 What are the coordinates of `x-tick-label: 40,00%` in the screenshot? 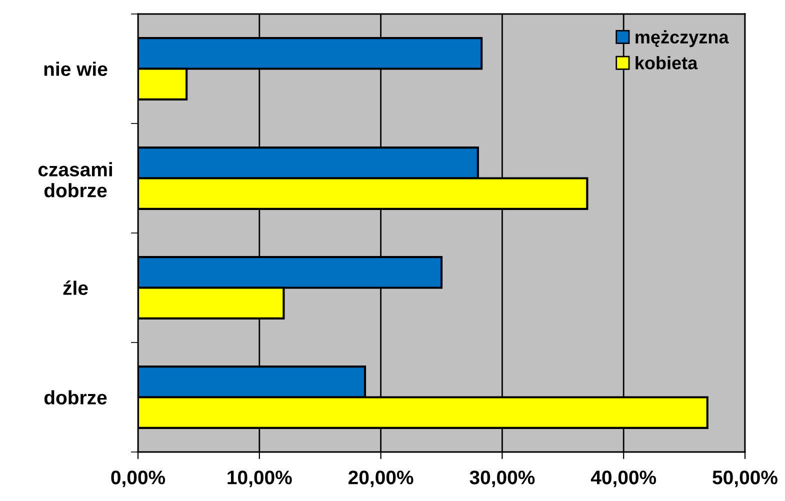 It's located at (623, 479).